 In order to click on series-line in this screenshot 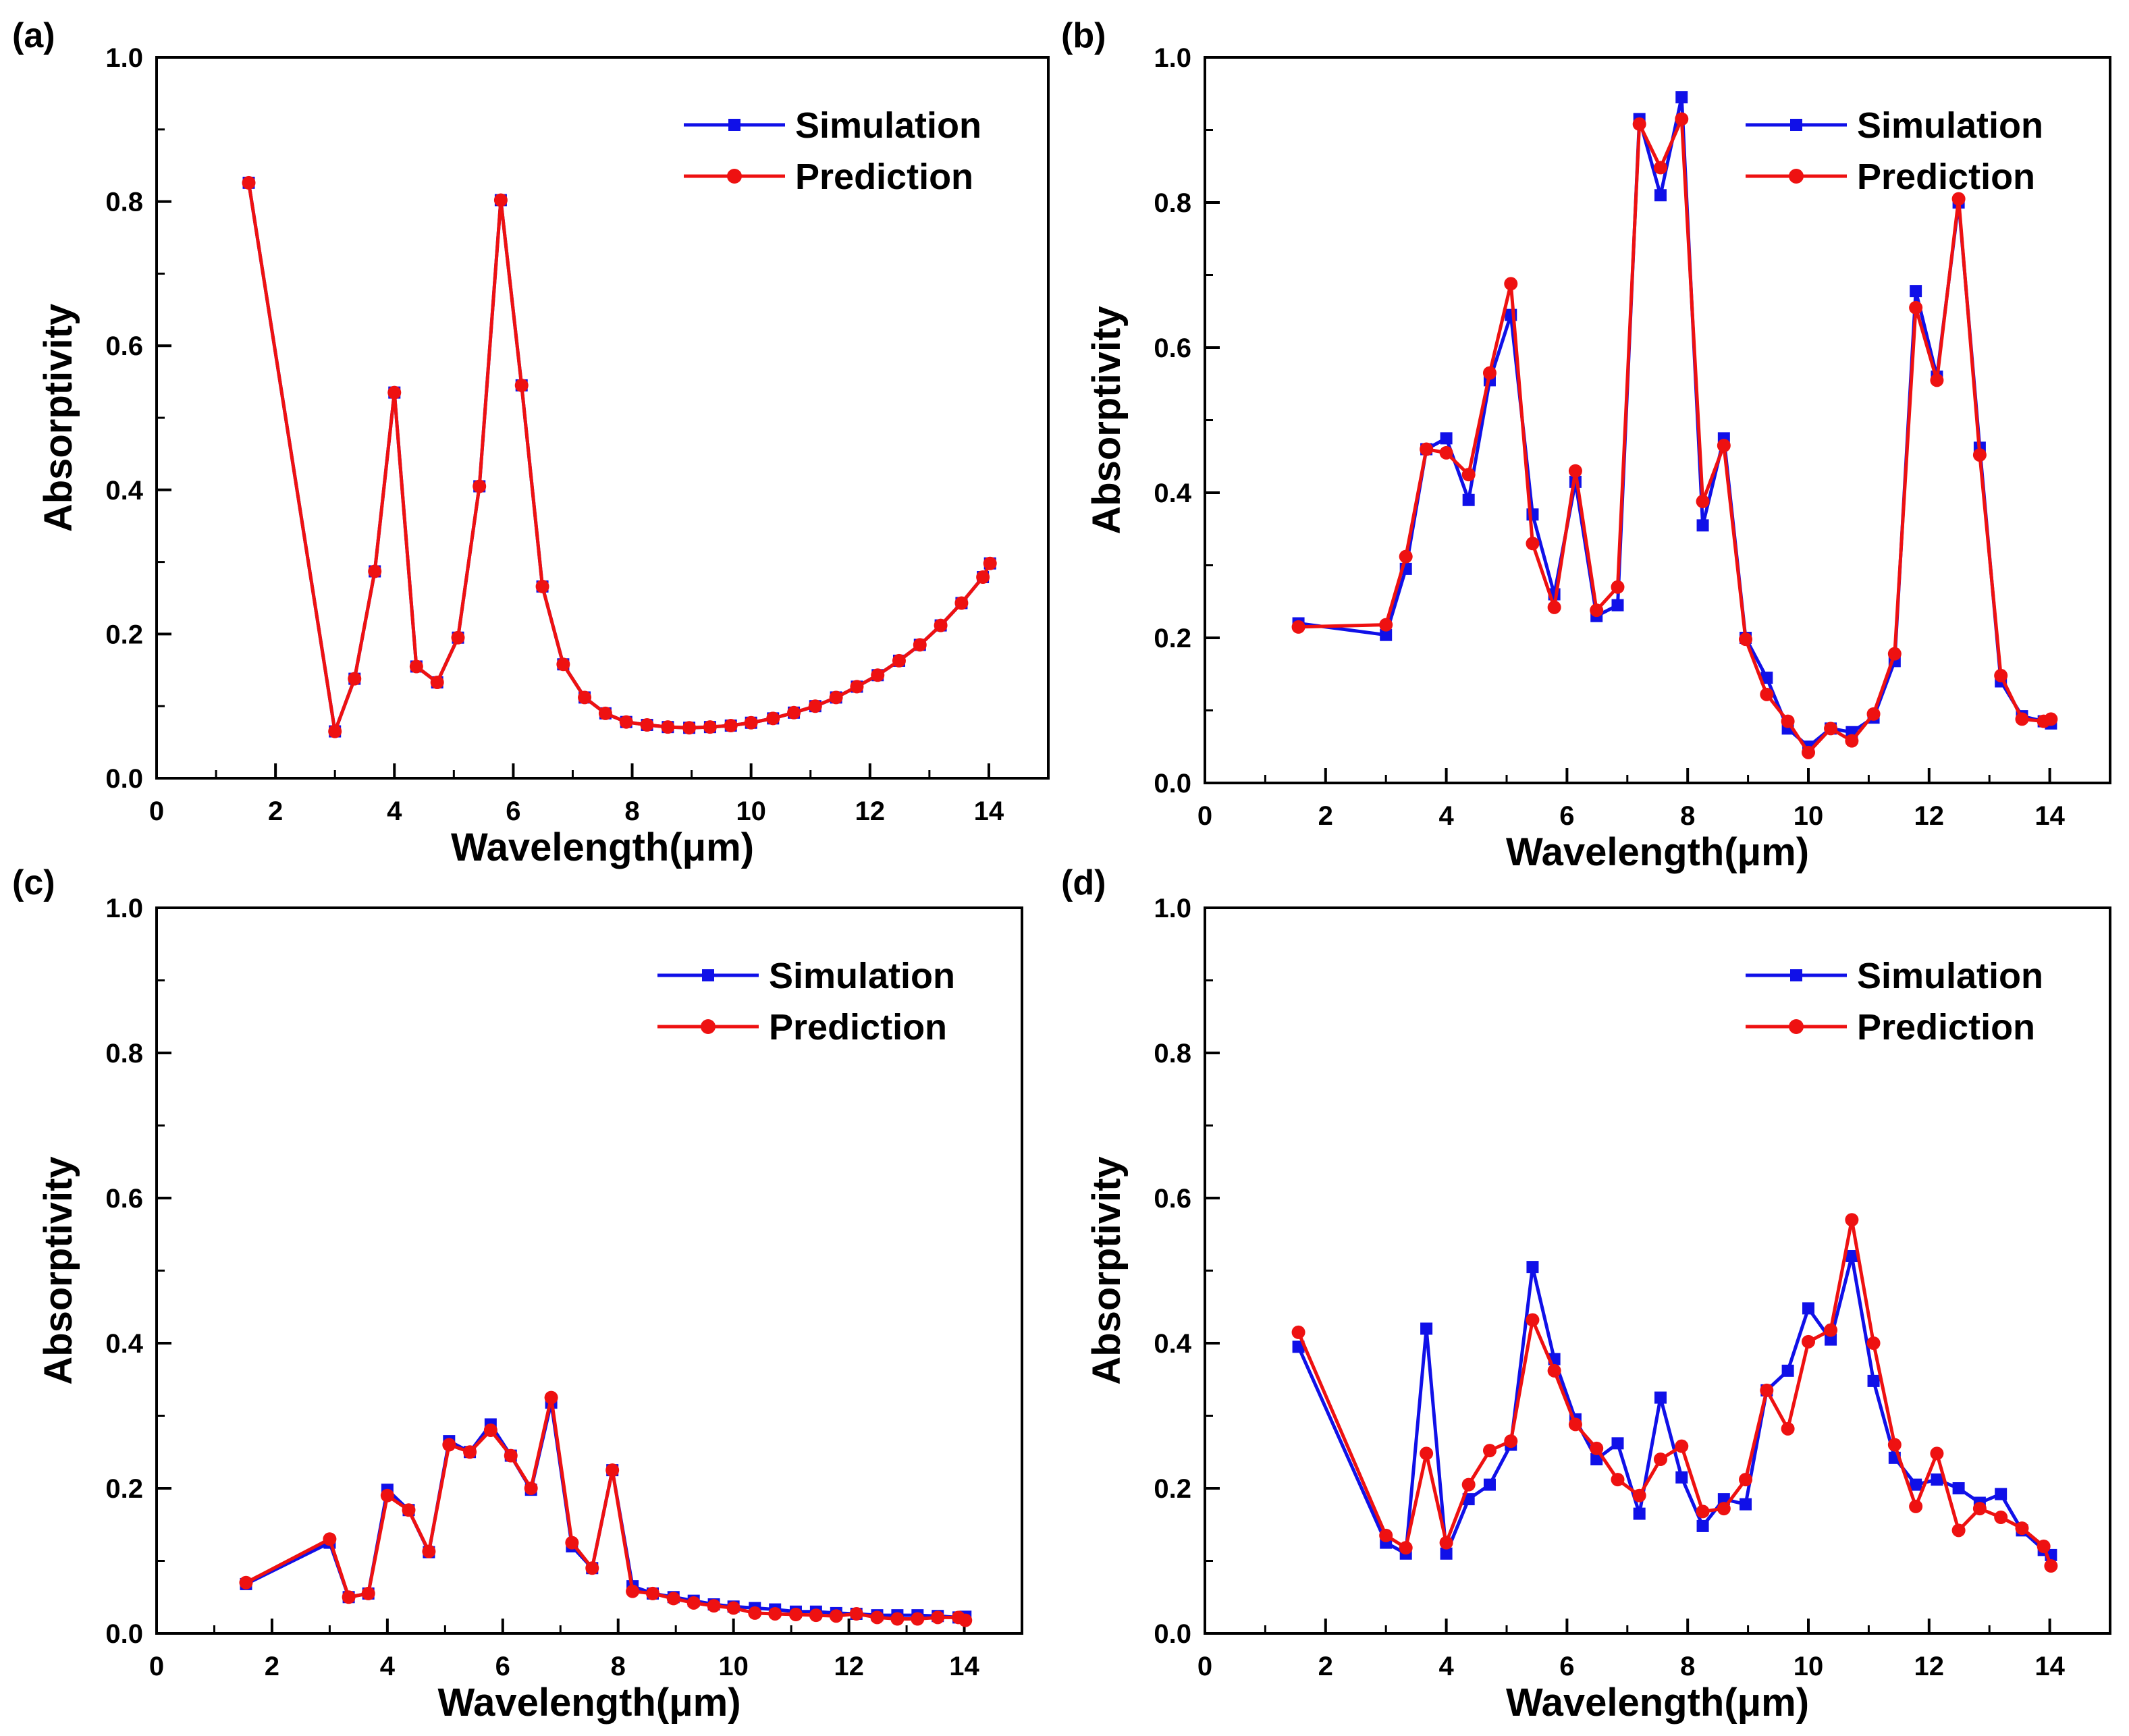, I will do `click(1675, 1393)`.